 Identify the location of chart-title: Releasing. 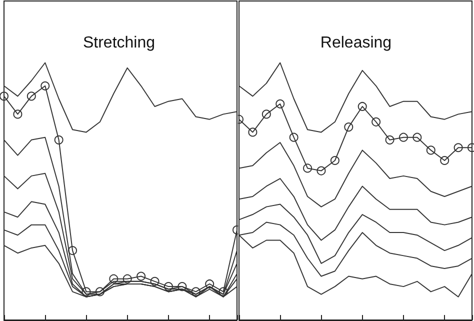
(356, 43).